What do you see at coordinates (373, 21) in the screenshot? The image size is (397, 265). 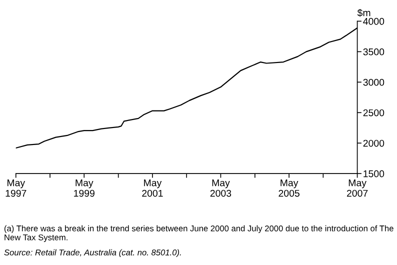 I see `y-tick-label: 4000` at bounding box center [373, 21].